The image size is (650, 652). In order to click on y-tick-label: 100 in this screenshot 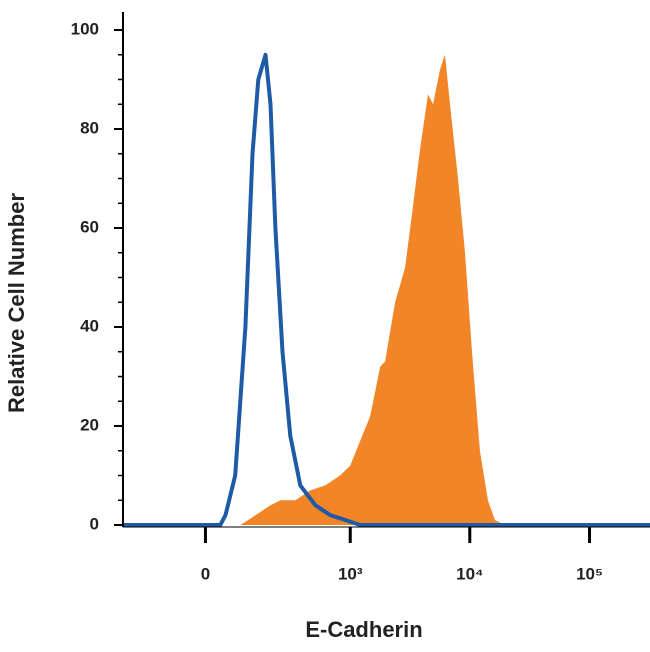, I will do `click(85, 28)`.